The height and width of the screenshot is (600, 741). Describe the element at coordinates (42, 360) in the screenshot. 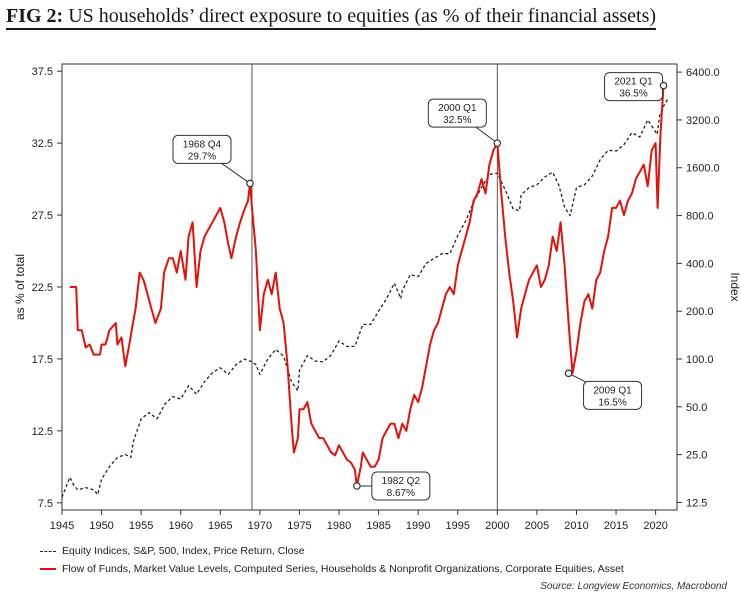

I see `y-tick-label: 17.5` at that location.